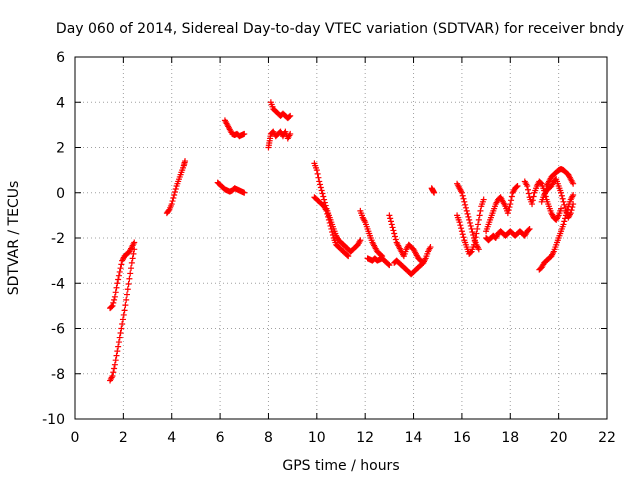 Image resolution: width=640 pixels, height=480 pixels. Describe the element at coordinates (414, 438) in the screenshot. I see `x-tick-label: 14` at that location.